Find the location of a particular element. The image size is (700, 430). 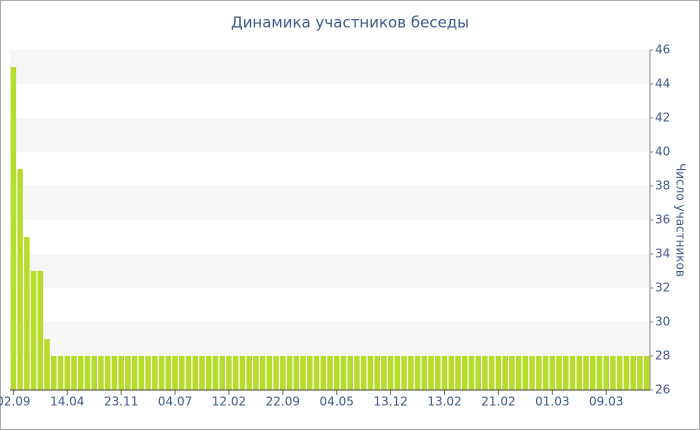

x-tick-label: 02.09 is located at coordinates (15, 402).